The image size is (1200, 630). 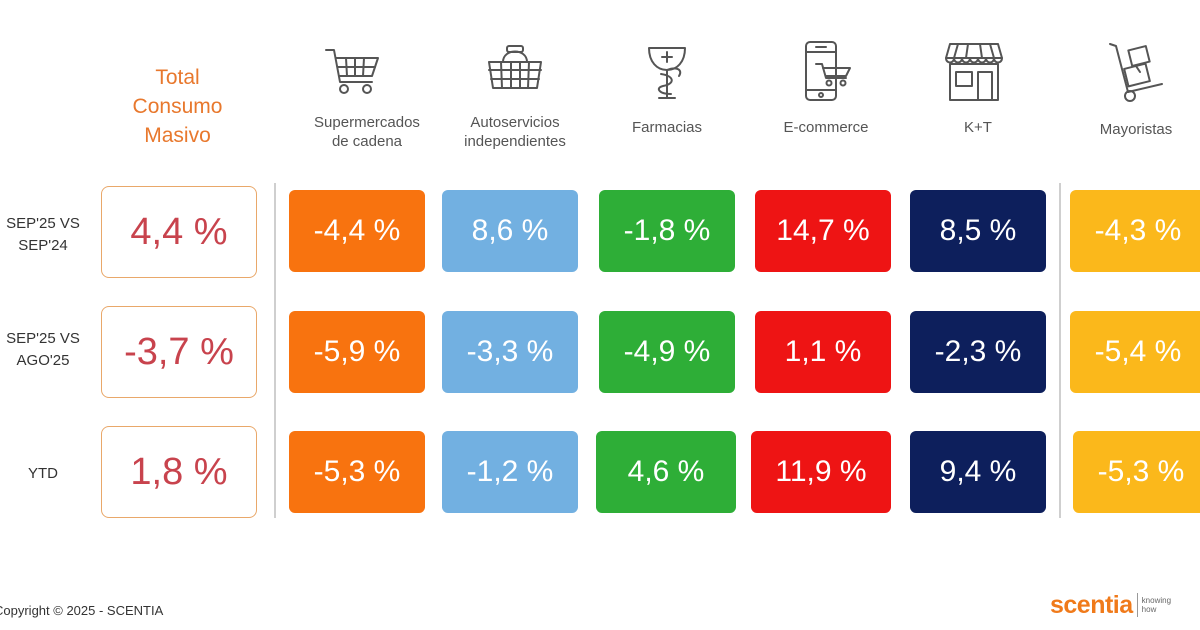 I want to click on channel-label-line: Farmacias, so click(x=666, y=127).